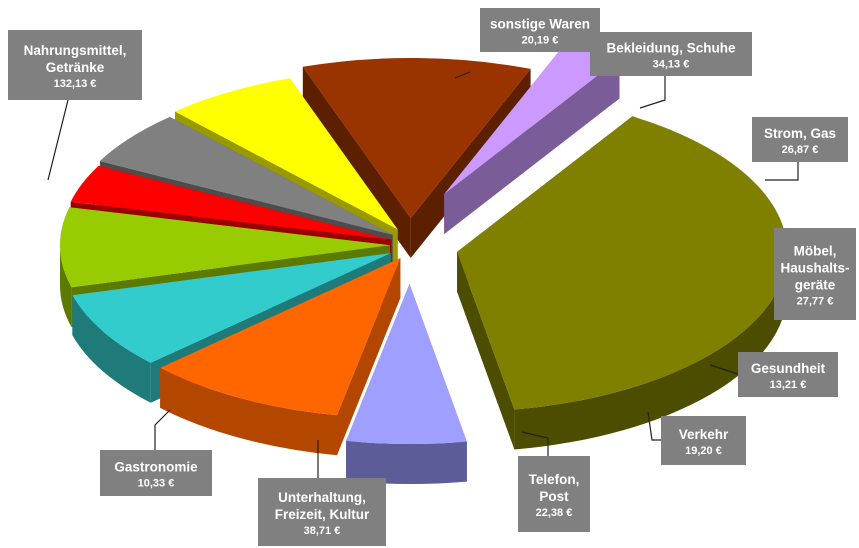 This screenshot has width=859, height=548. I want to click on slice-label: Gesundheit 13,21 €, so click(773, 374).